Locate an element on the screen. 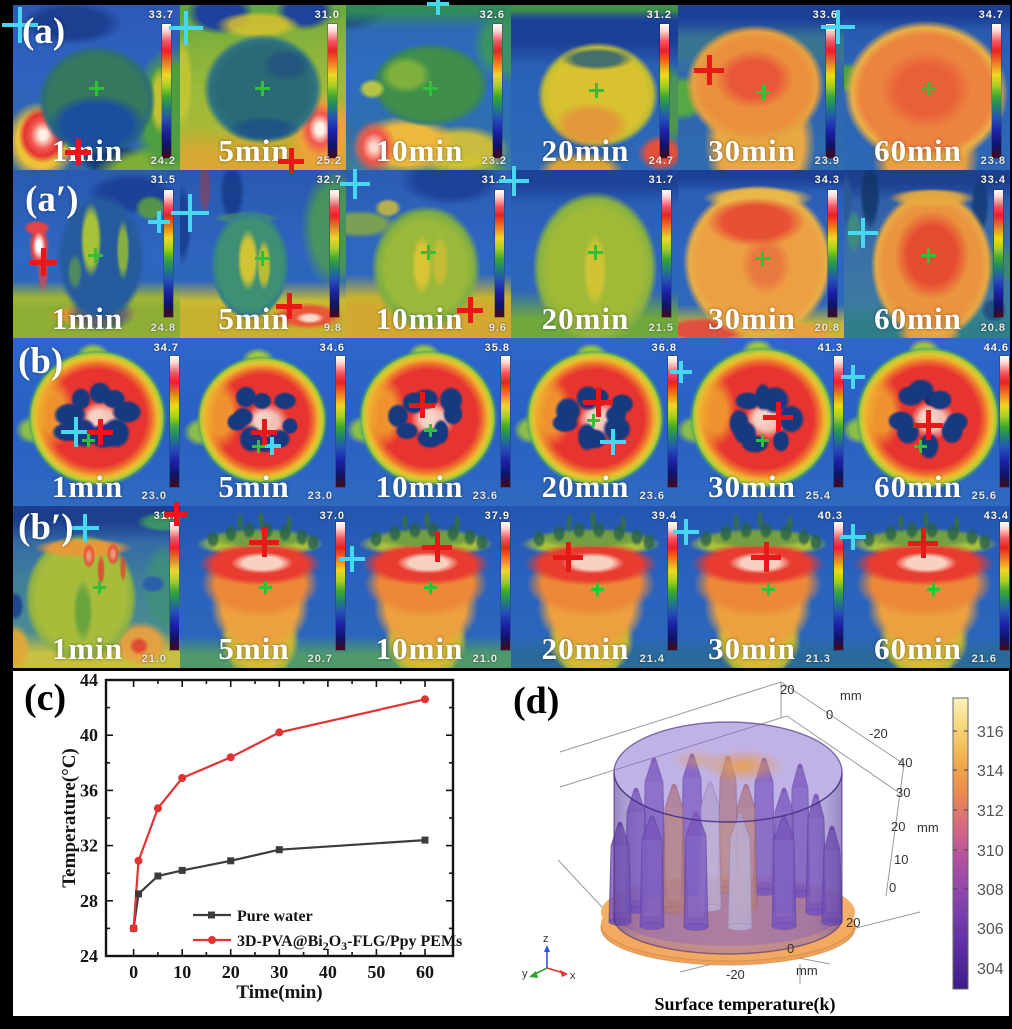 The image size is (1012, 1029). svg-text: 60 is located at coordinates (425, 972).